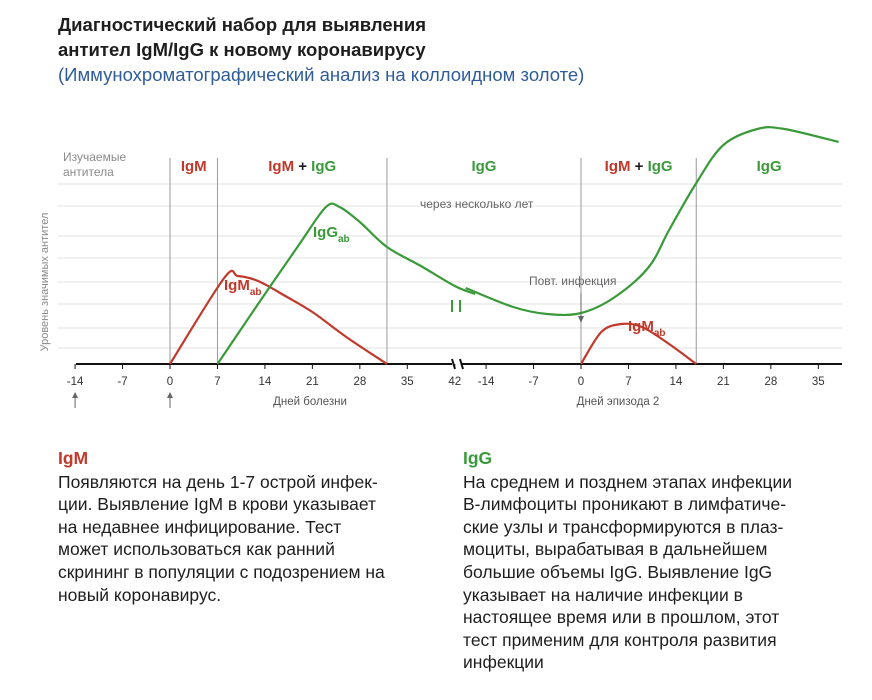 This screenshot has height=700, width=872. Describe the element at coordinates (615, 549) in the screenshot. I see `note-line: моциты, вырабатывая в дальнейшем` at that location.